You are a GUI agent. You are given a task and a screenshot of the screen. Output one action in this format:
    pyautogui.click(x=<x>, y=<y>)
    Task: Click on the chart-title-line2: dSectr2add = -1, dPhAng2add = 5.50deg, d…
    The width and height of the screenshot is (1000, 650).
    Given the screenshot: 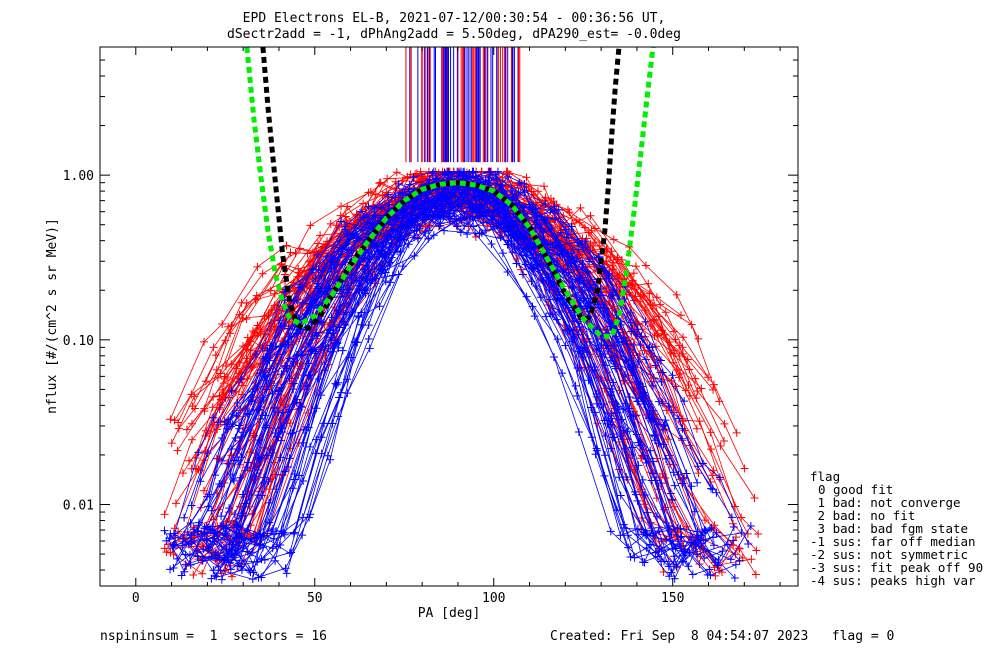 What is the action you would take?
    pyautogui.click(x=454, y=34)
    